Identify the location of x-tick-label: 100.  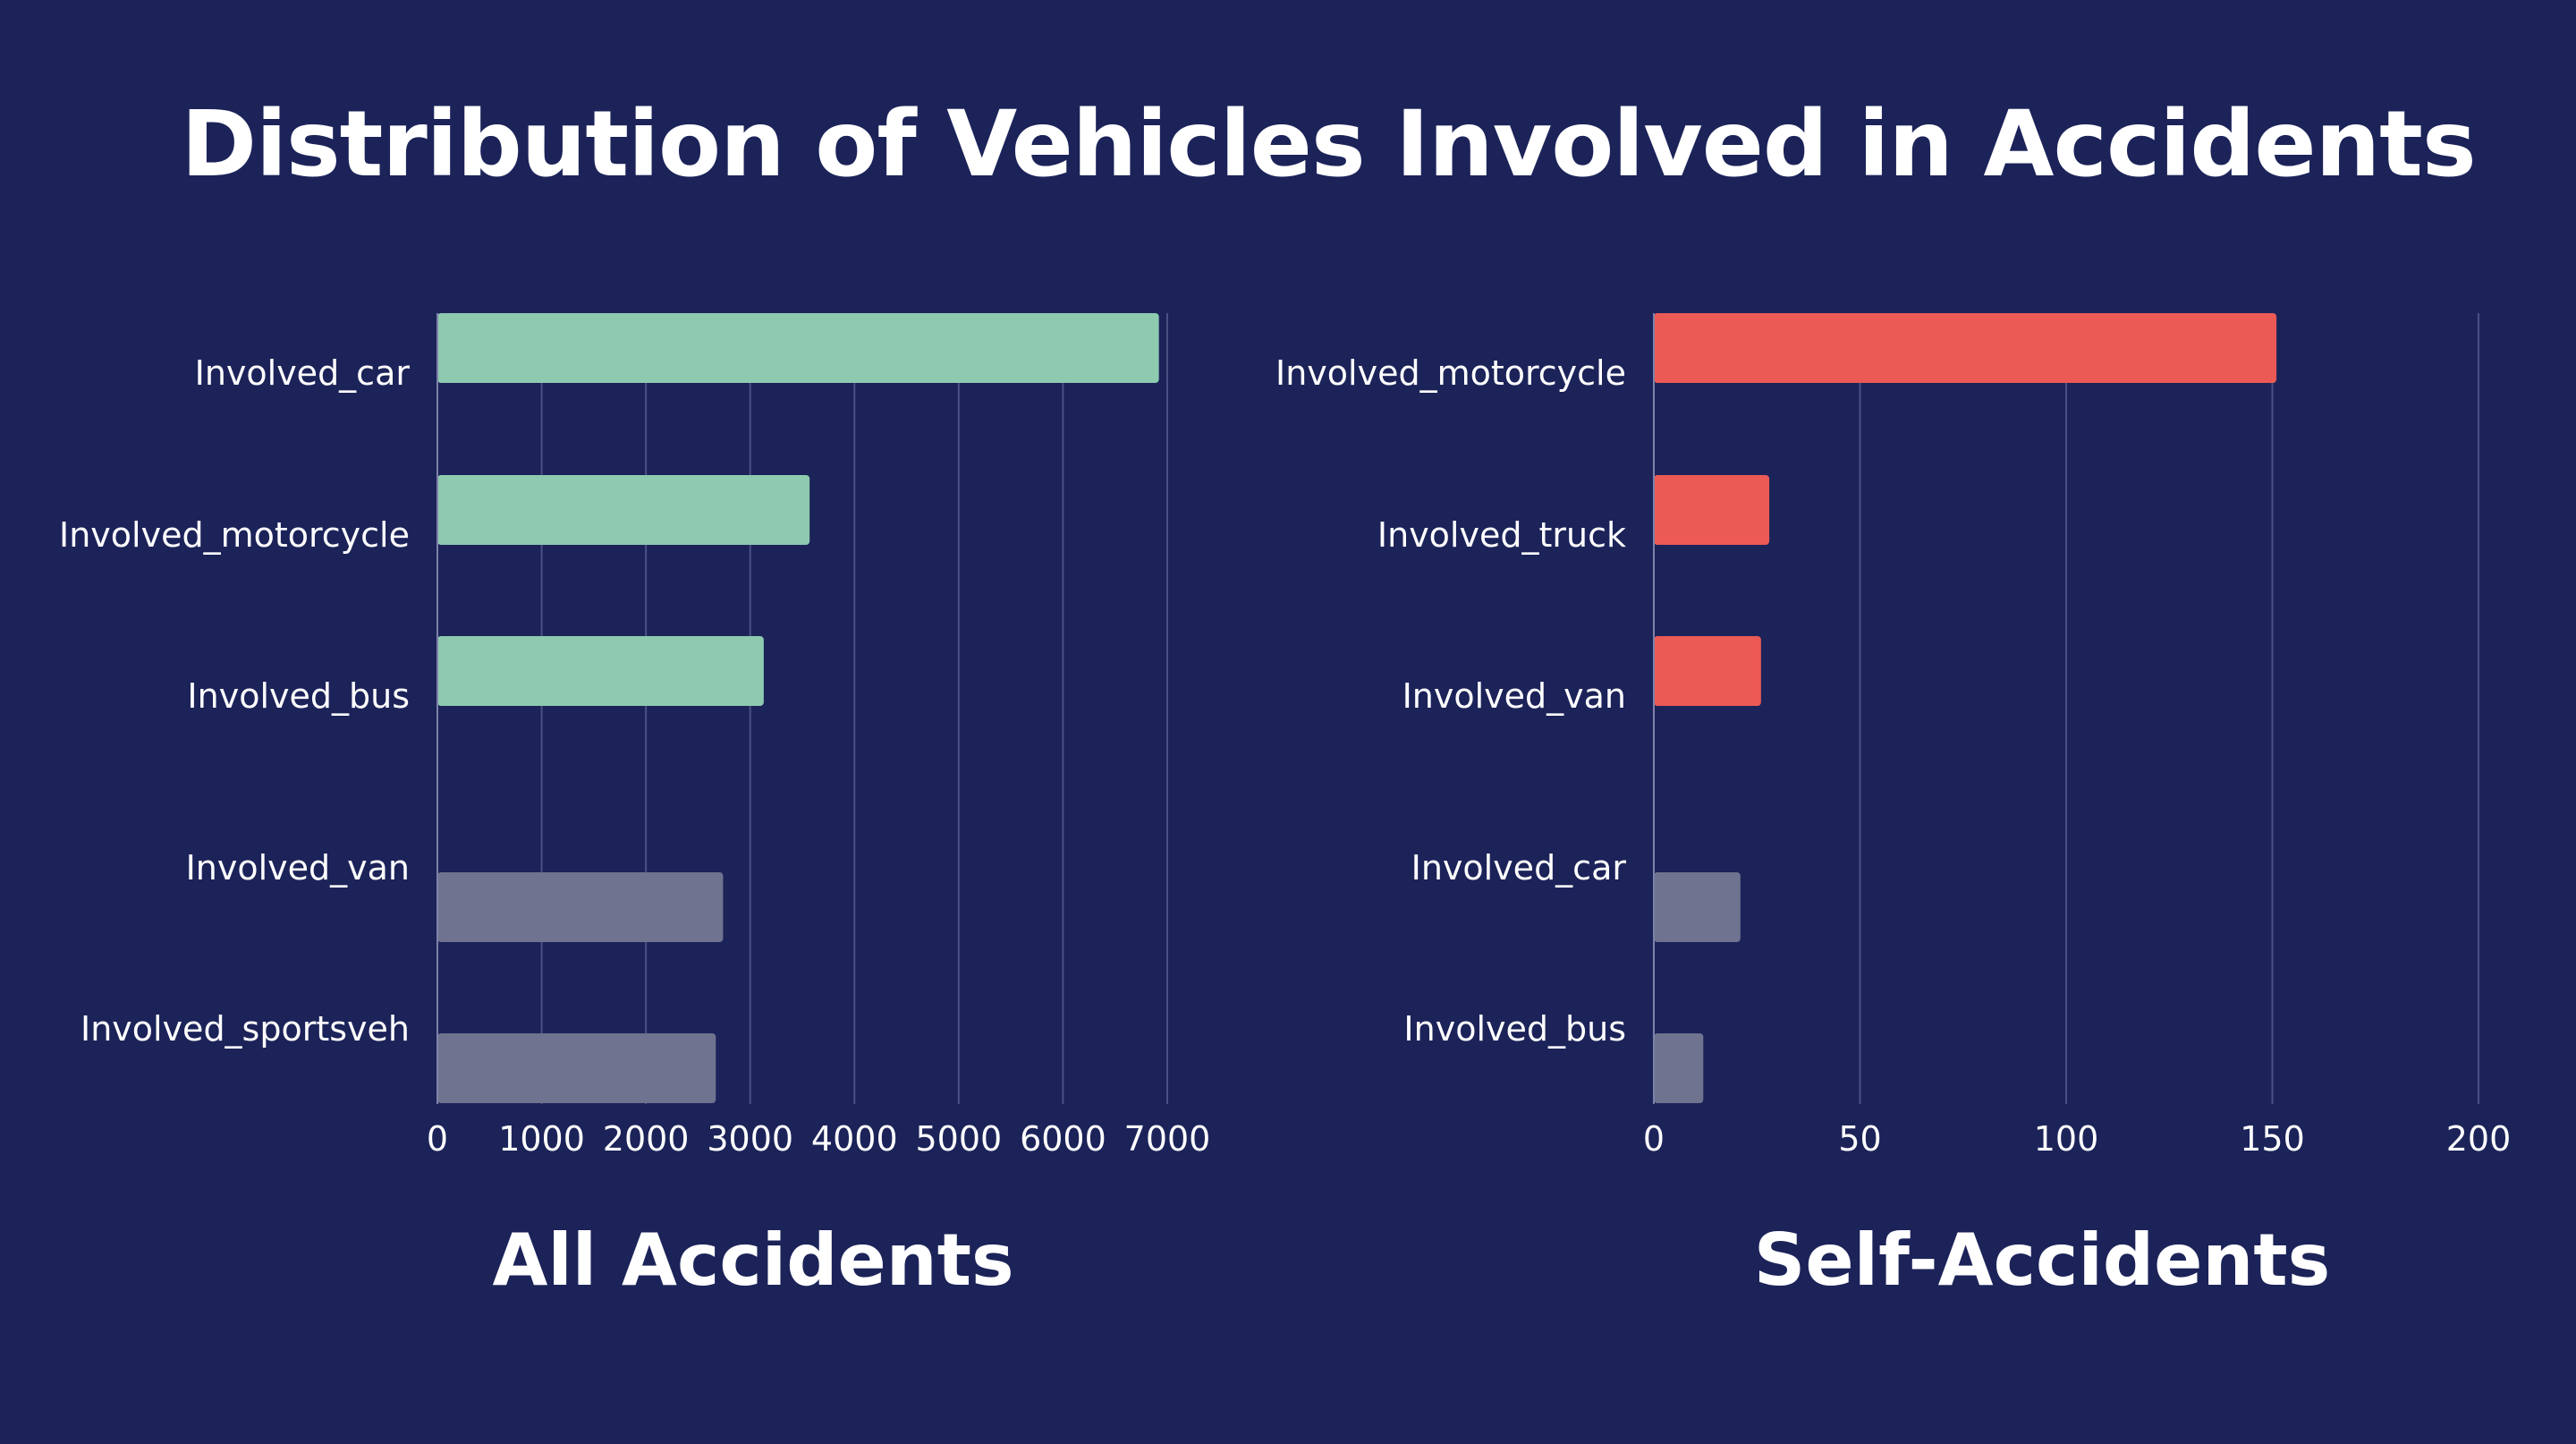
(2066, 1139).